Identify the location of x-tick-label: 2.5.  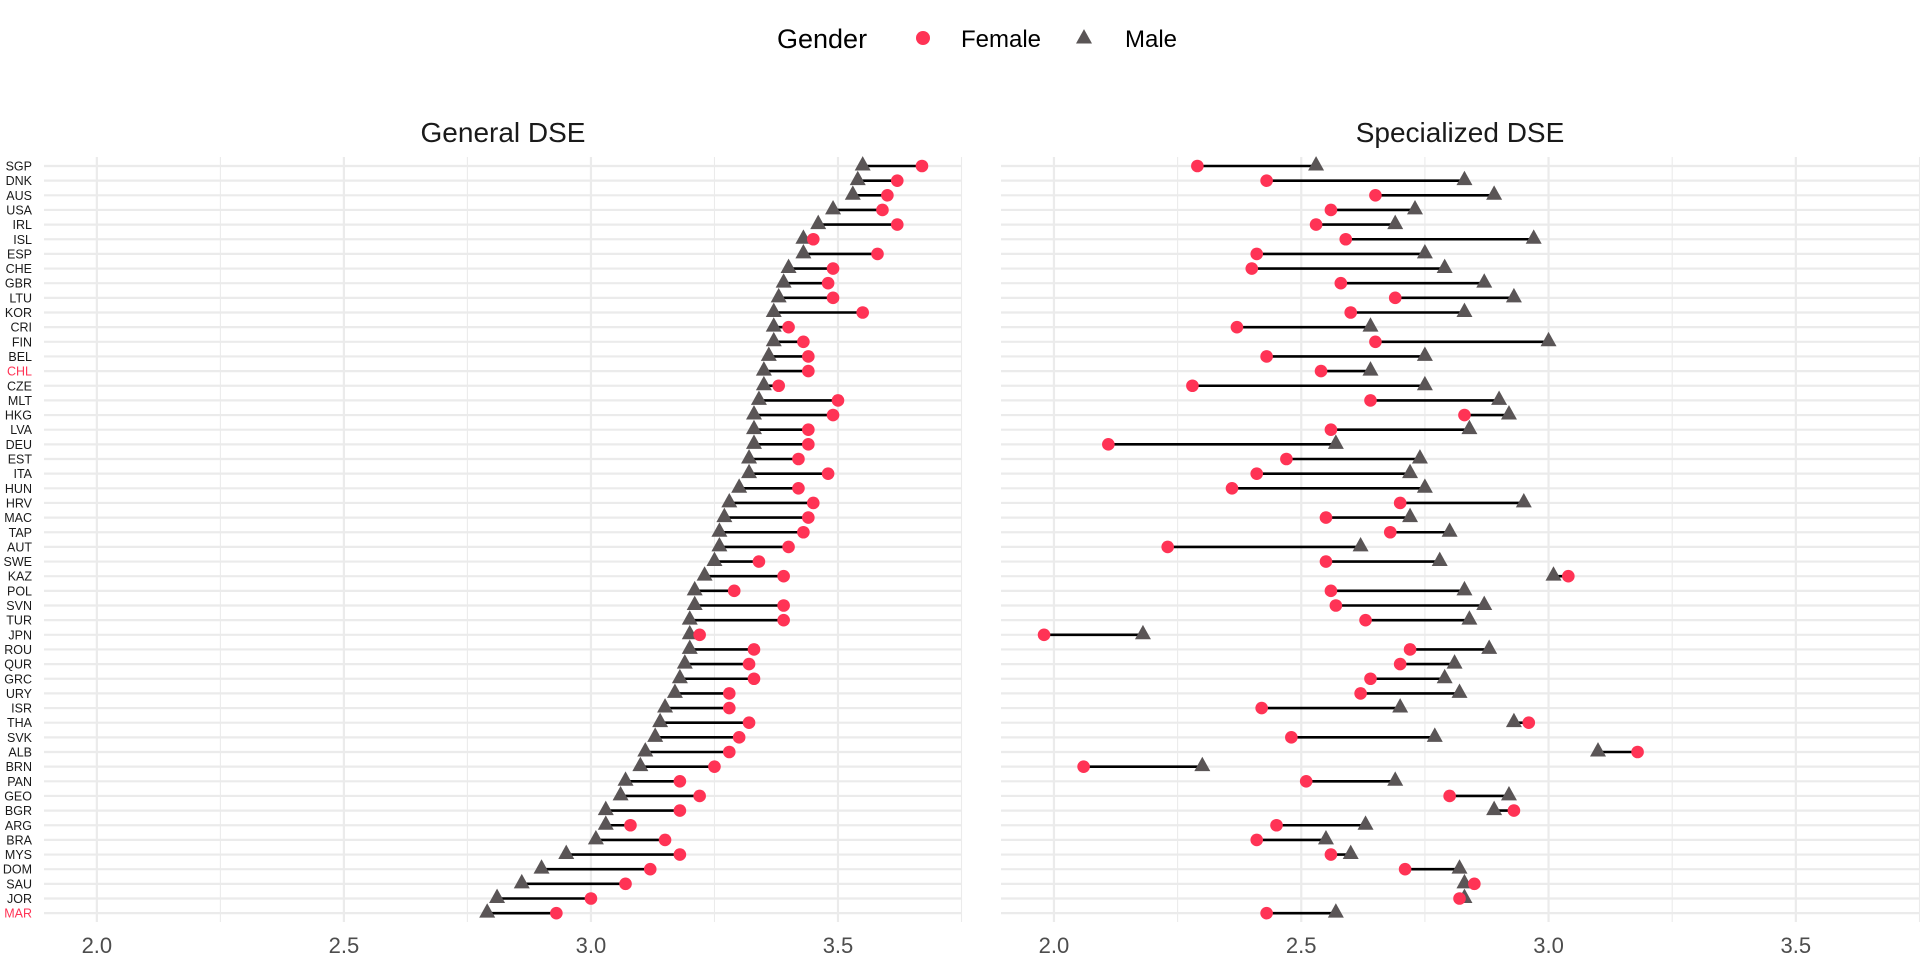
(344, 945).